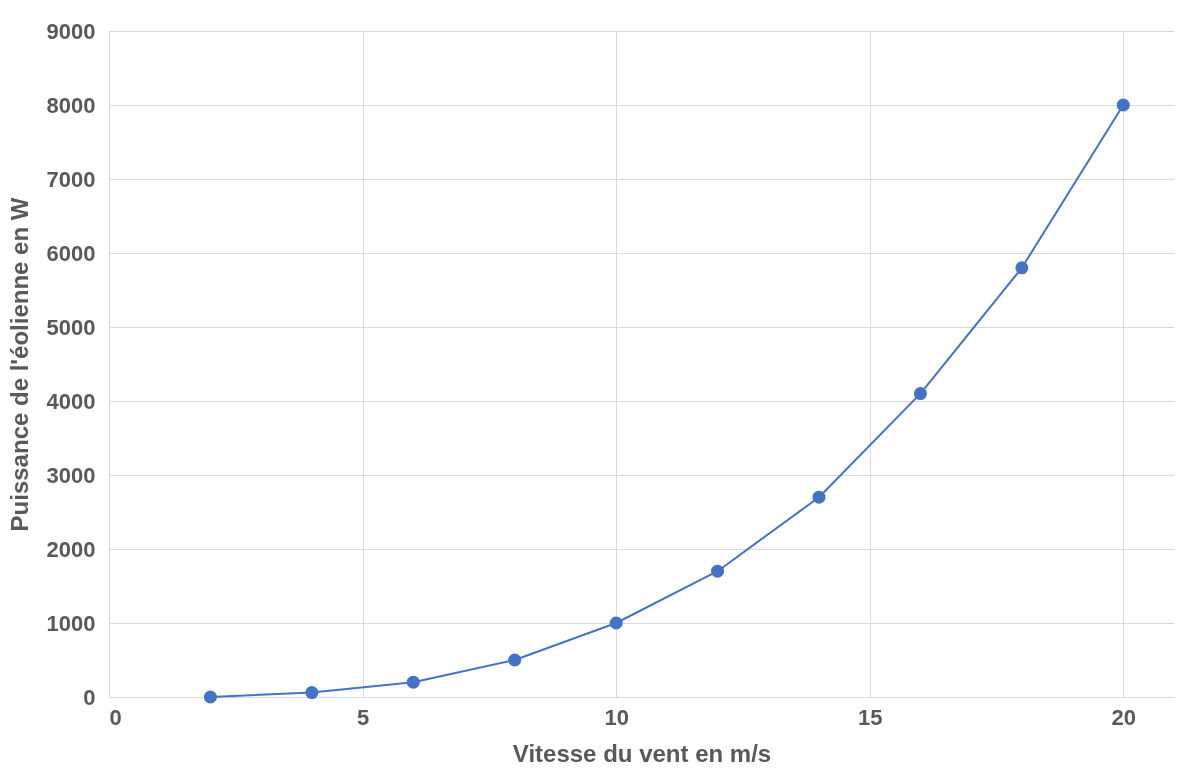 Image resolution: width=1186 pixels, height=780 pixels. Describe the element at coordinates (1124, 717) in the screenshot. I see `x-tick-label: 20` at that location.